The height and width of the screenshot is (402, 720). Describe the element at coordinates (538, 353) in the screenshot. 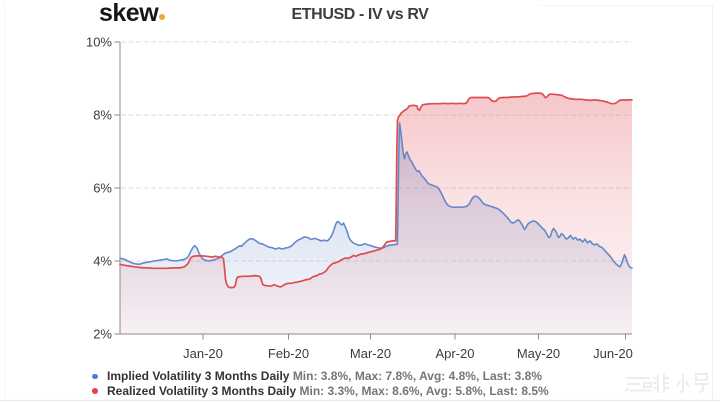

I see `svg-text: May-20` at that location.